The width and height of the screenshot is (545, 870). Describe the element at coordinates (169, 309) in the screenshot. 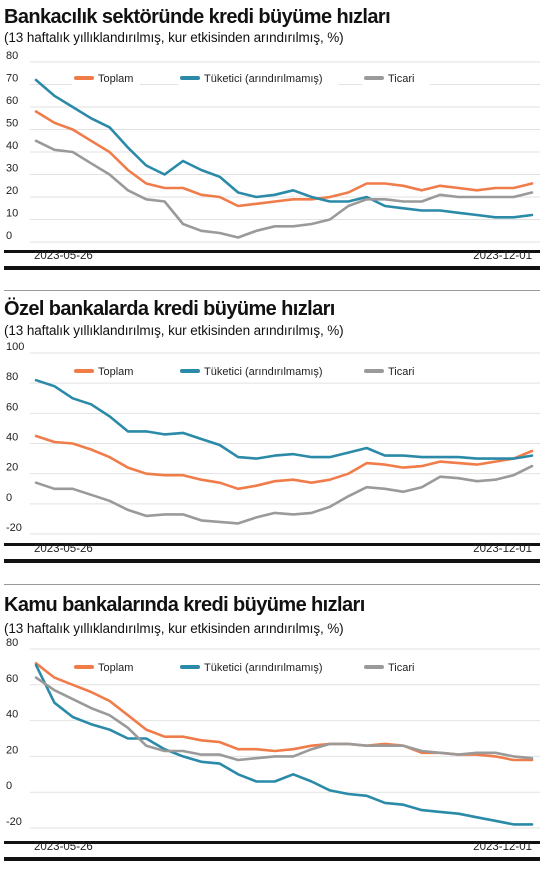

I see `chart-title: Özel bankalarda kredi büyüme hızları` at that location.